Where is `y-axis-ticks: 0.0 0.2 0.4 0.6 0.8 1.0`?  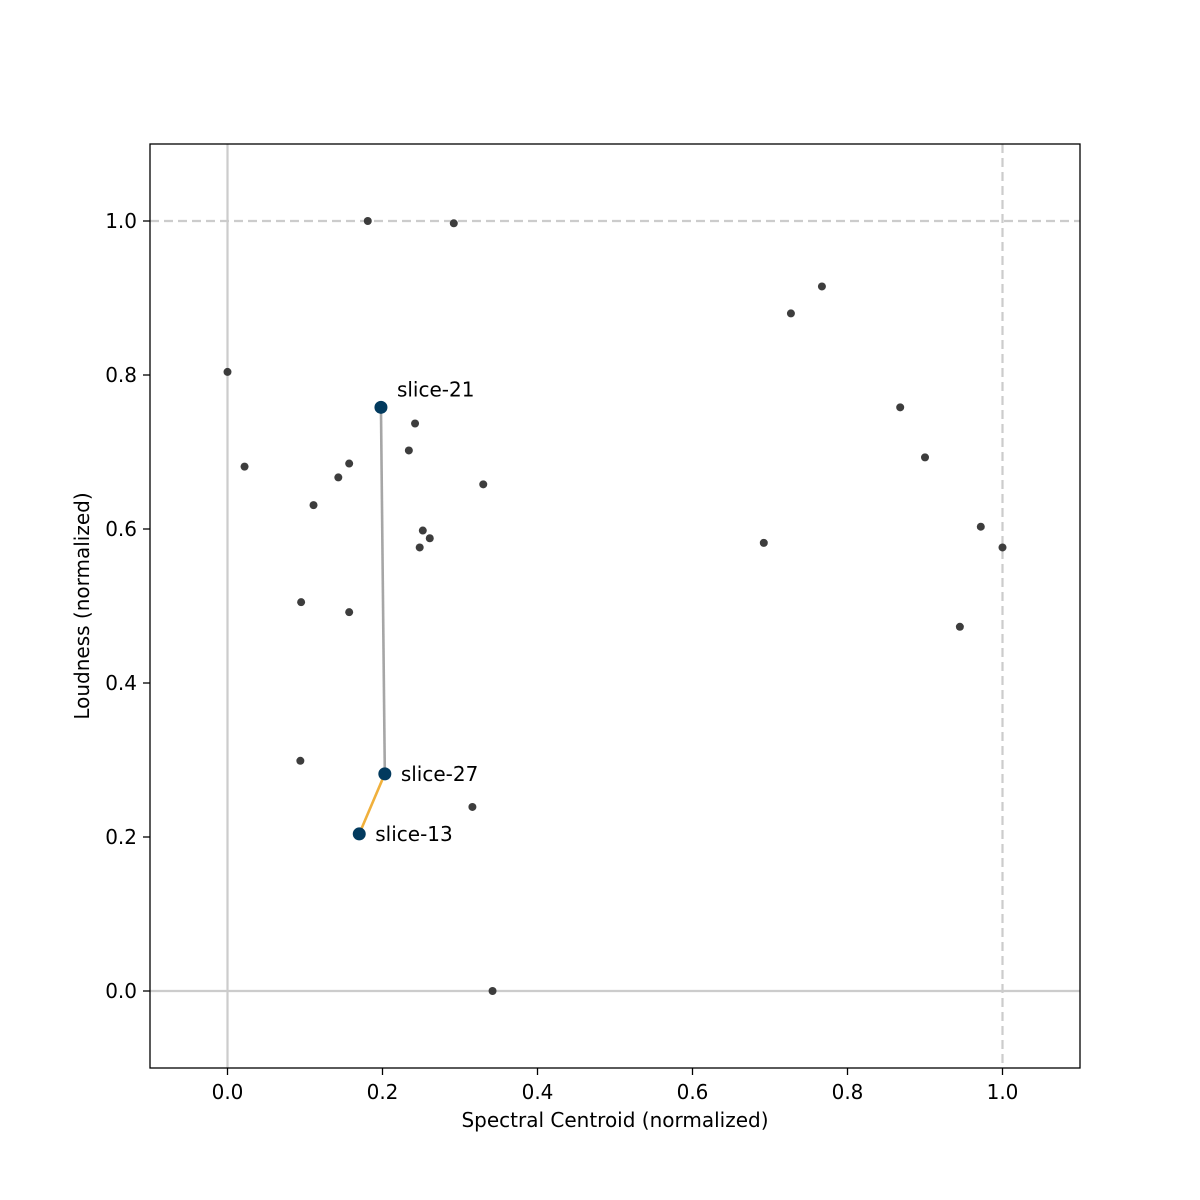 y-axis-ticks: 0.0 0.2 0.4 0.6 0.8 1.0 is located at coordinates (127, 606).